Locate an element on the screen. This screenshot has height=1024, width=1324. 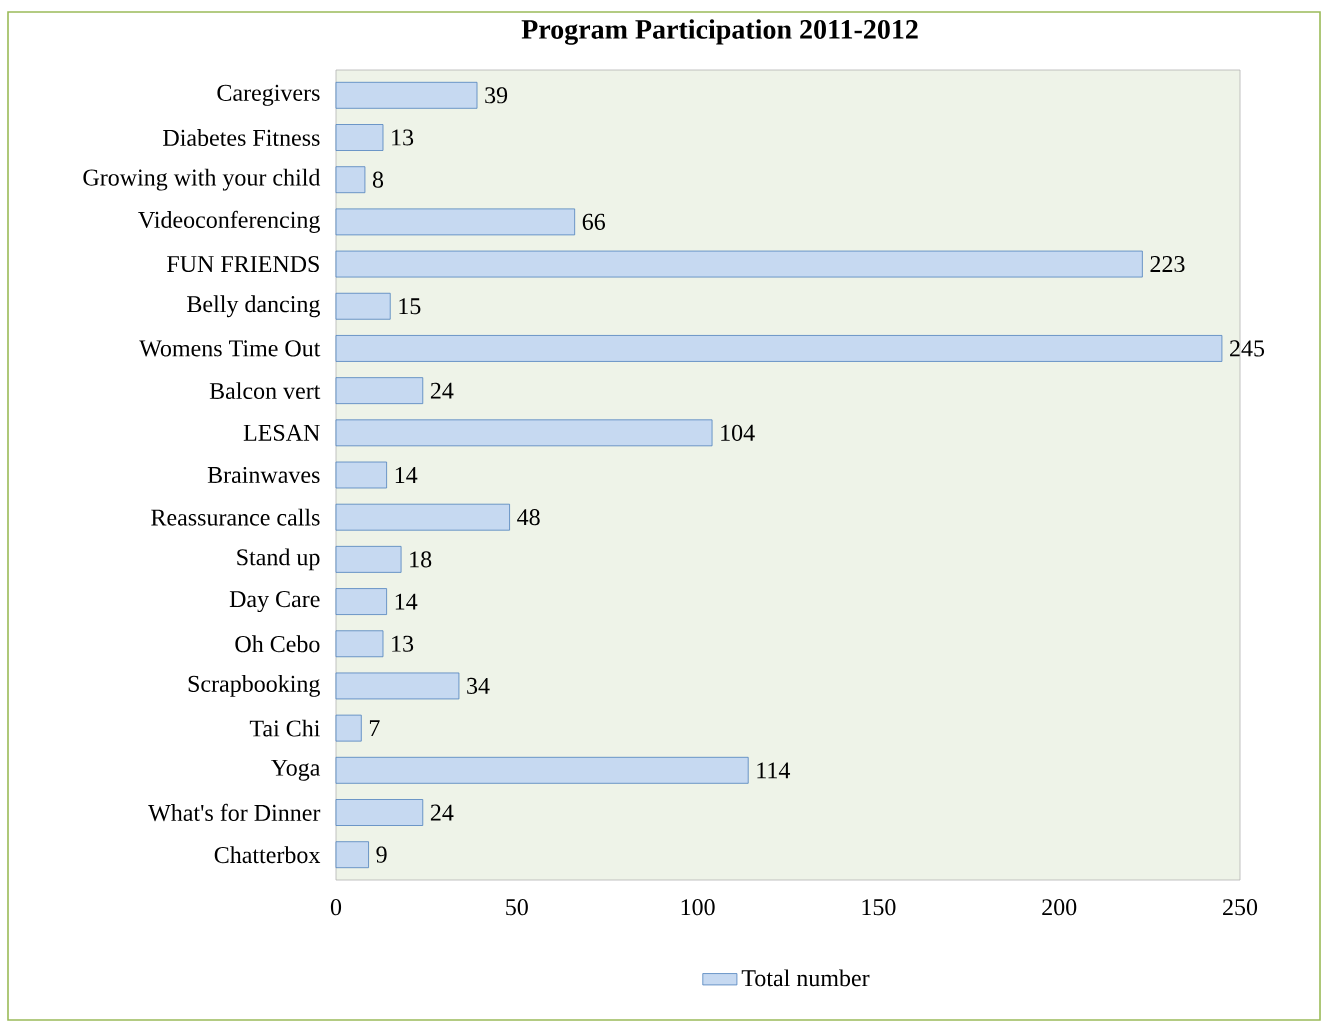
data-label: 66 is located at coordinates (594, 221).